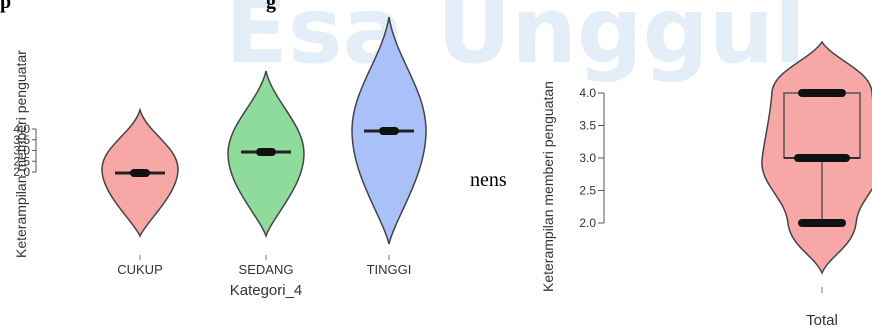  What do you see at coordinates (587, 158) in the screenshot?
I see `right-y-tick-label: 3.0` at bounding box center [587, 158].